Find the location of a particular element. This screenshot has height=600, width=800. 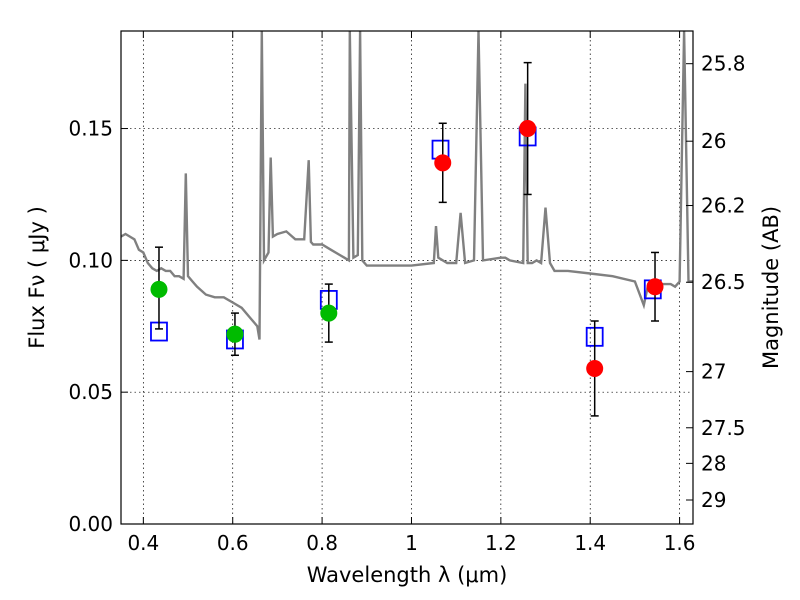

x-tick-label: 1.6 is located at coordinates (680, 543).